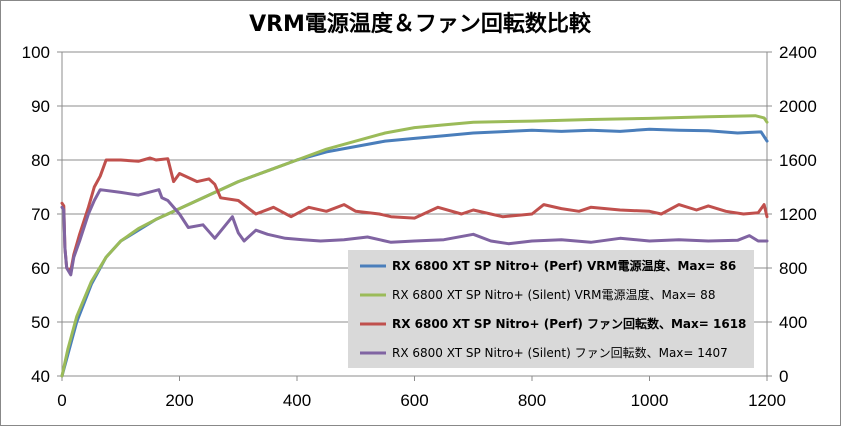 The image size is (841, 426). What do you see at coordinates (40, 322) in the screenshot?
I see `y-tick-label: 50` at bounding box center [40, 322].